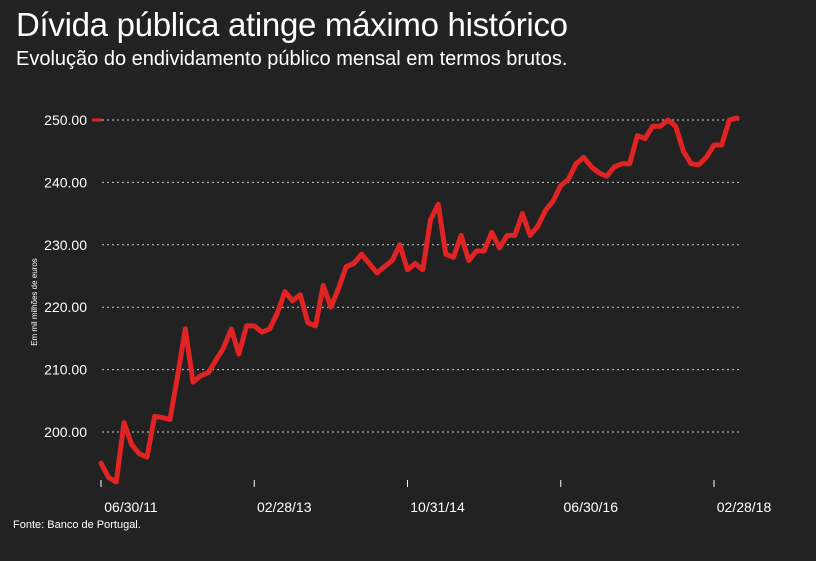  What do you see at coordinates (65, 432) in the screenshot?
I see `y-tick-label: 200.00` at bounding box center [65, 432].